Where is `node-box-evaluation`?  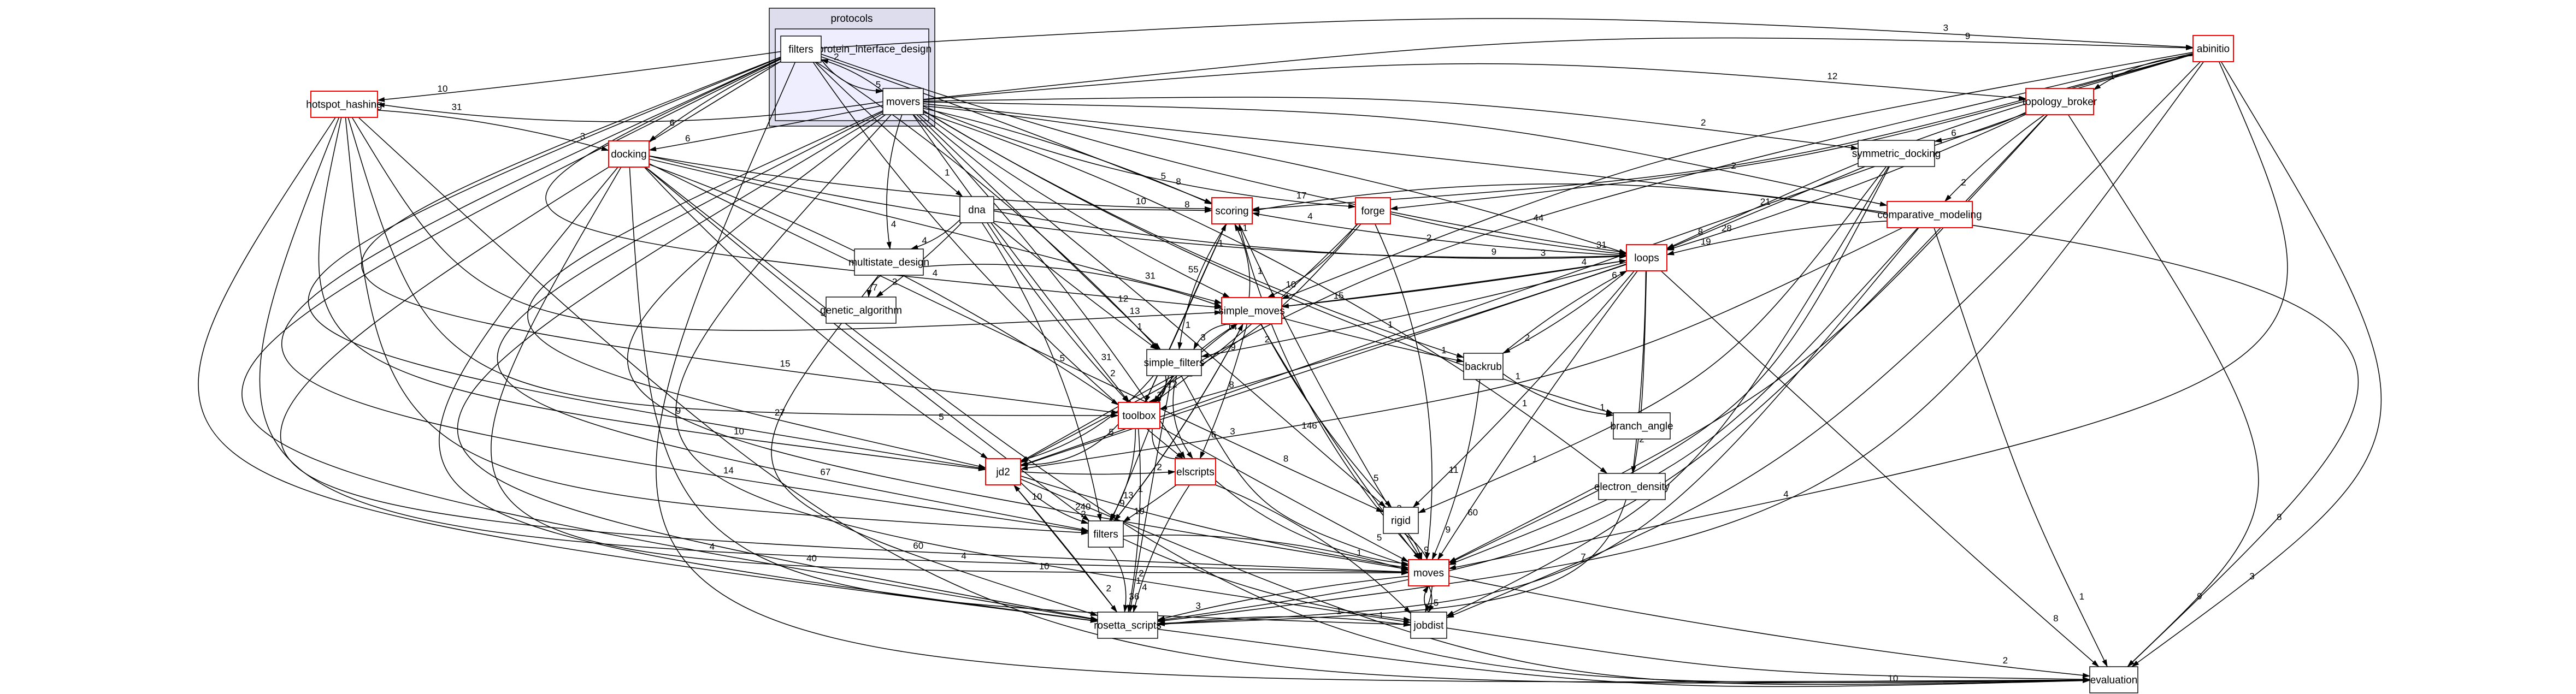 node-box-evaluation is located at coordinates (2113, 679).